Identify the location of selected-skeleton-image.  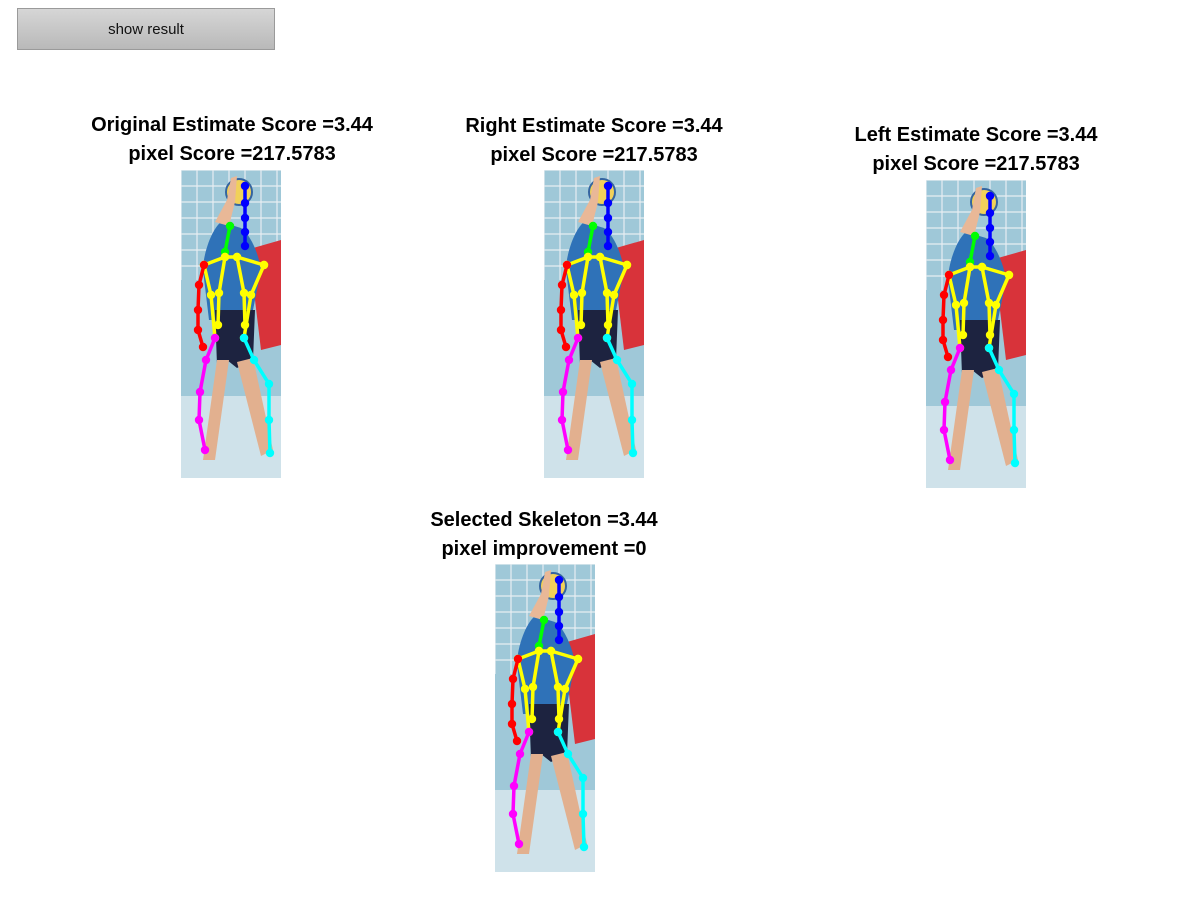
(545, 718).